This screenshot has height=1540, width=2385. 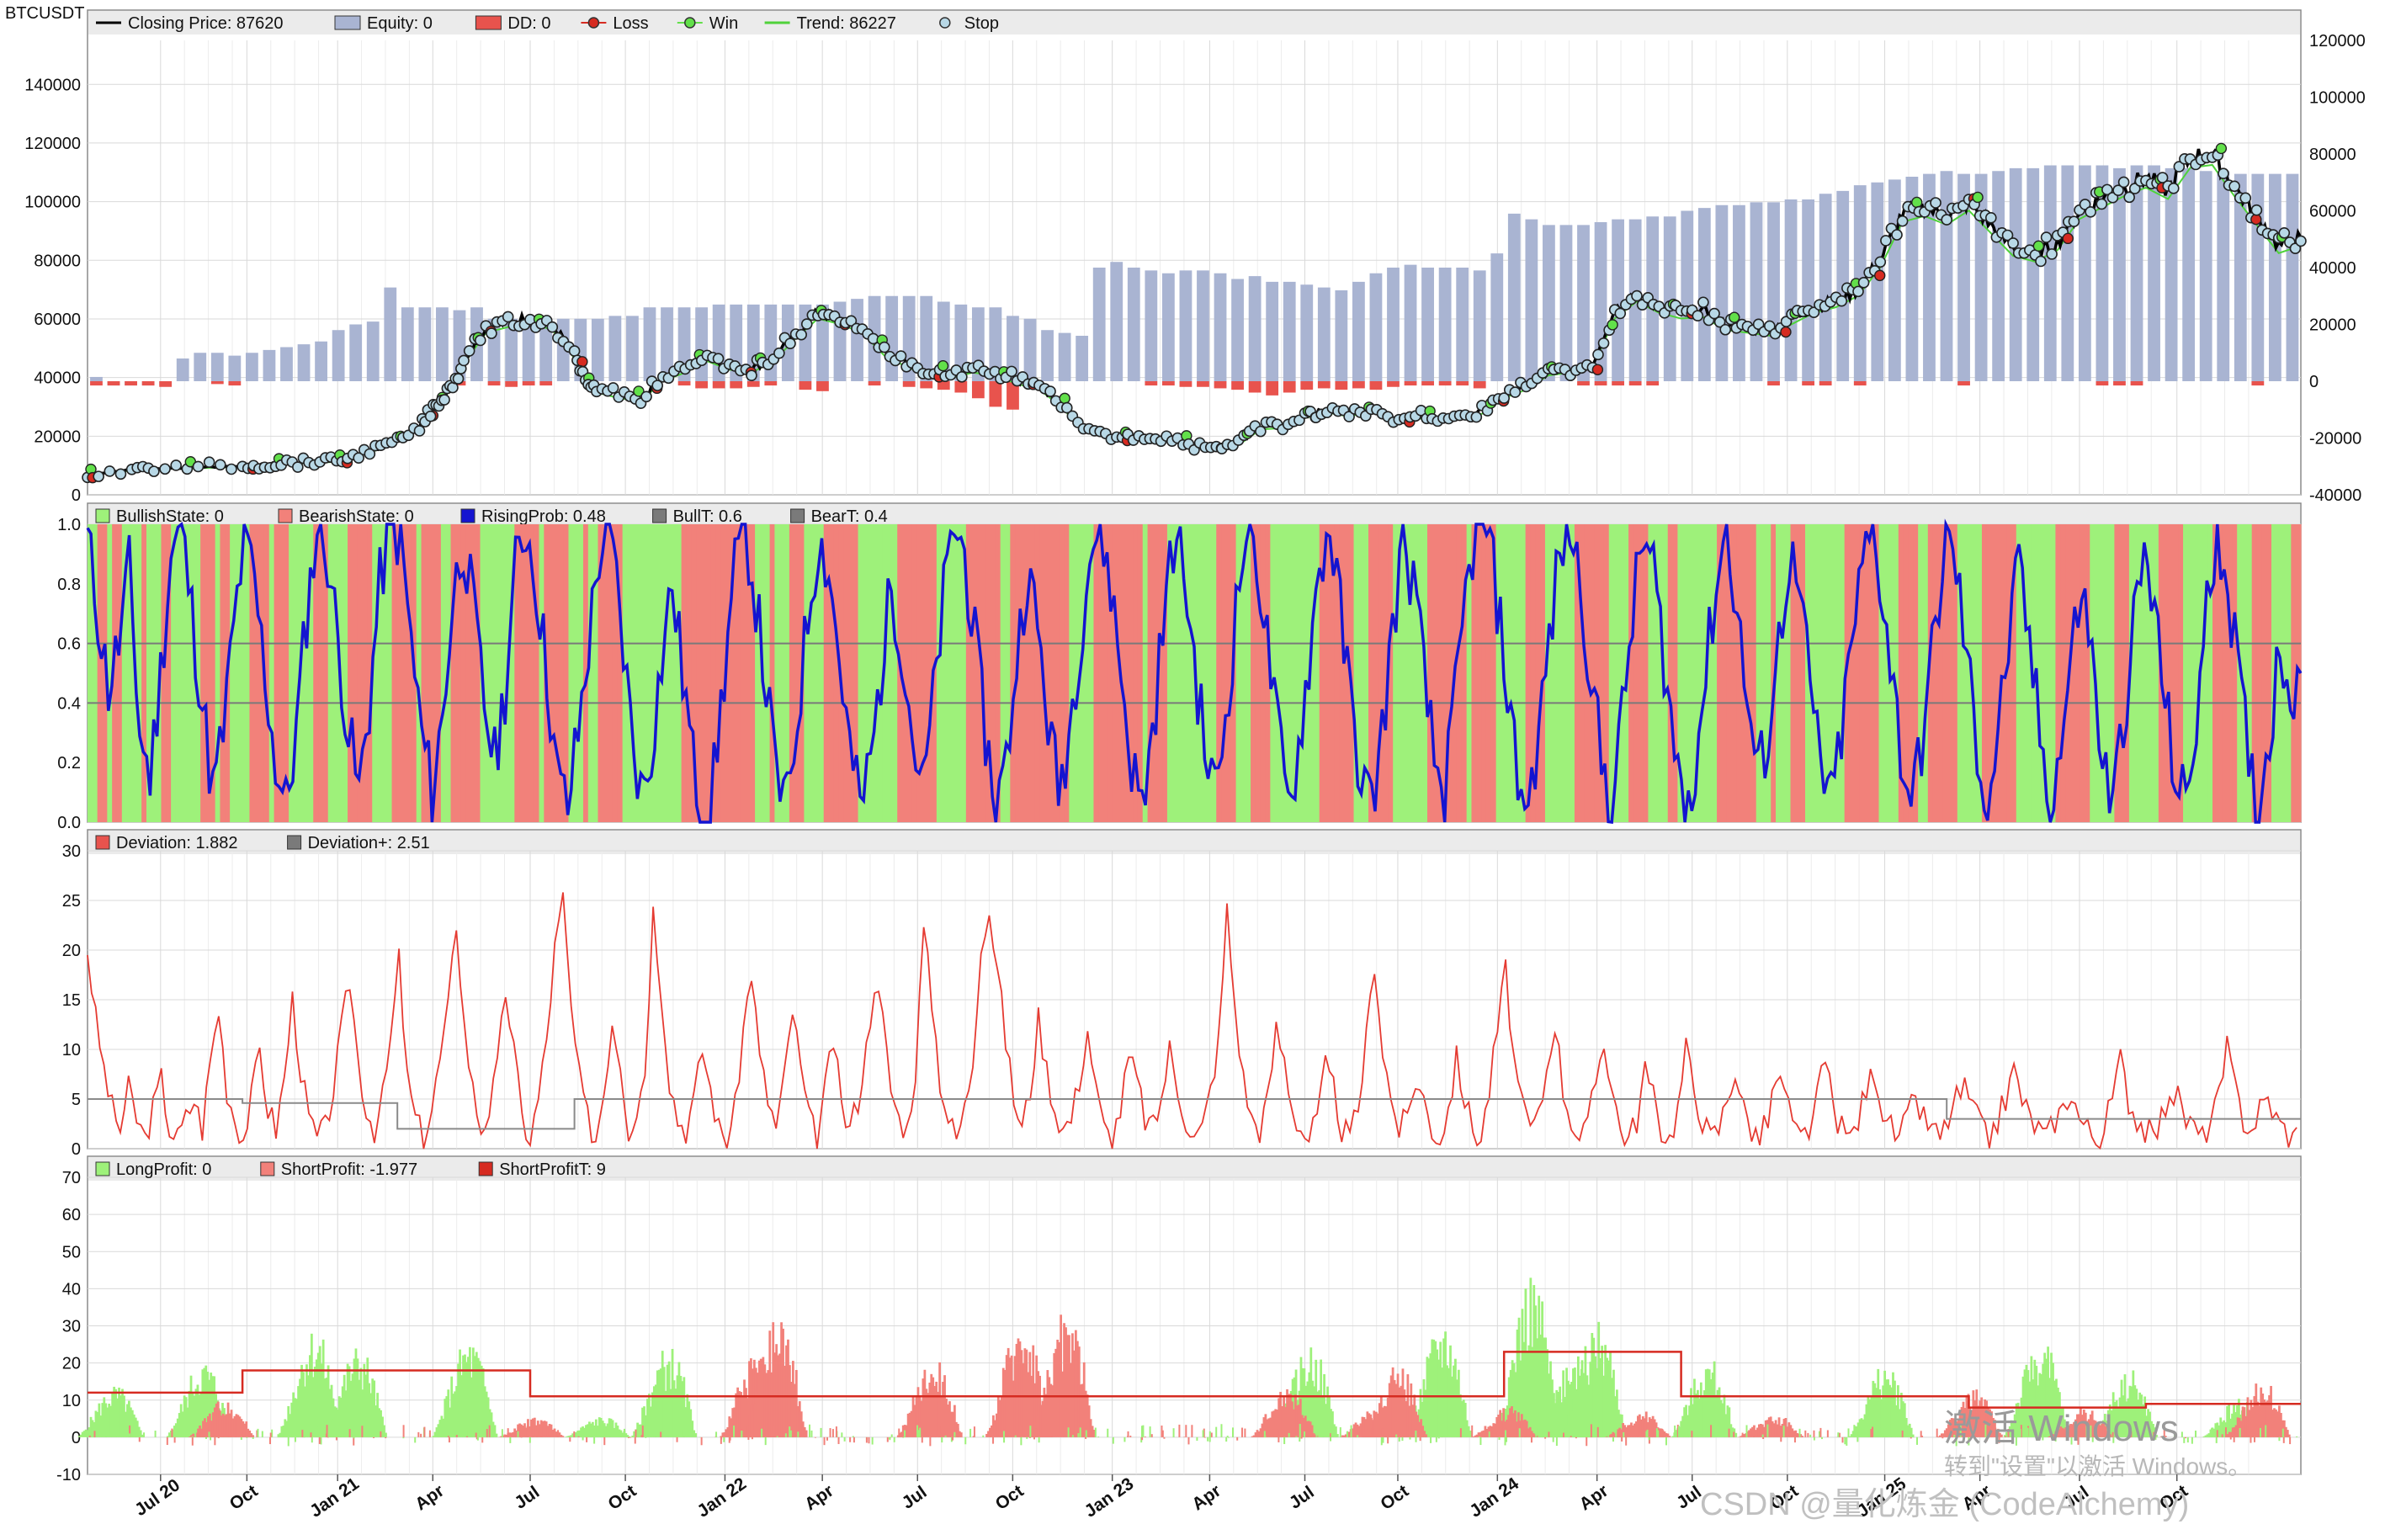 What do you see at coordinates (58, 436) in the screenshot?
I see `y-tick-label: 20000` at bounding box center [58, 436].